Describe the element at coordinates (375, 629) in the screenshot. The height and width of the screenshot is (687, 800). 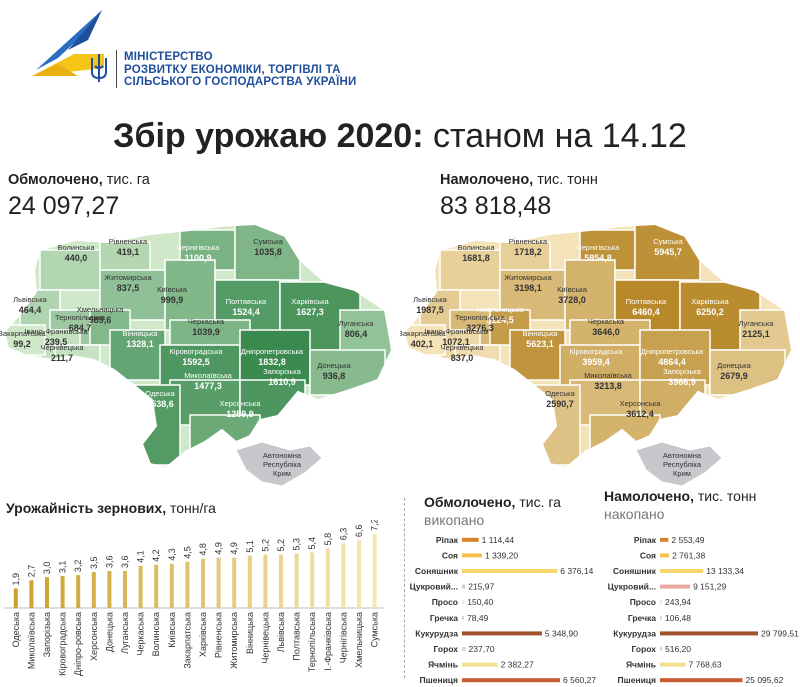
I see `yield-category-label: Сумська` at that location.